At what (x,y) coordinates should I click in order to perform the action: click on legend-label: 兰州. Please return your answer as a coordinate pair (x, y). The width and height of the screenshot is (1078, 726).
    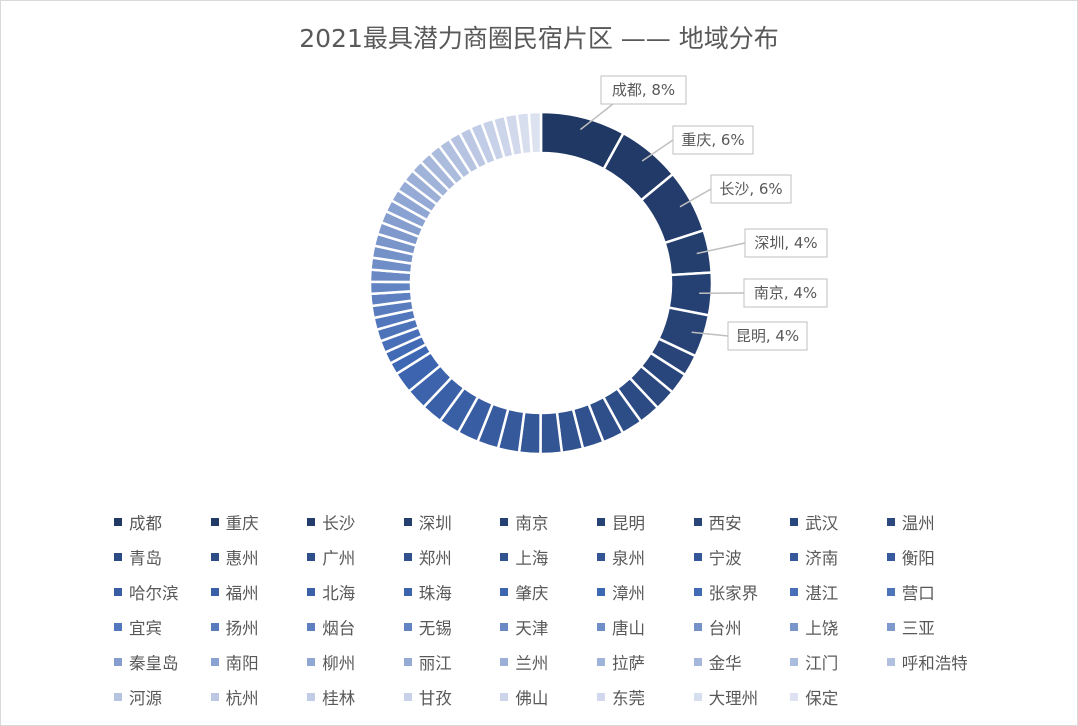
    Looking at the image, I should click on (532, 663).